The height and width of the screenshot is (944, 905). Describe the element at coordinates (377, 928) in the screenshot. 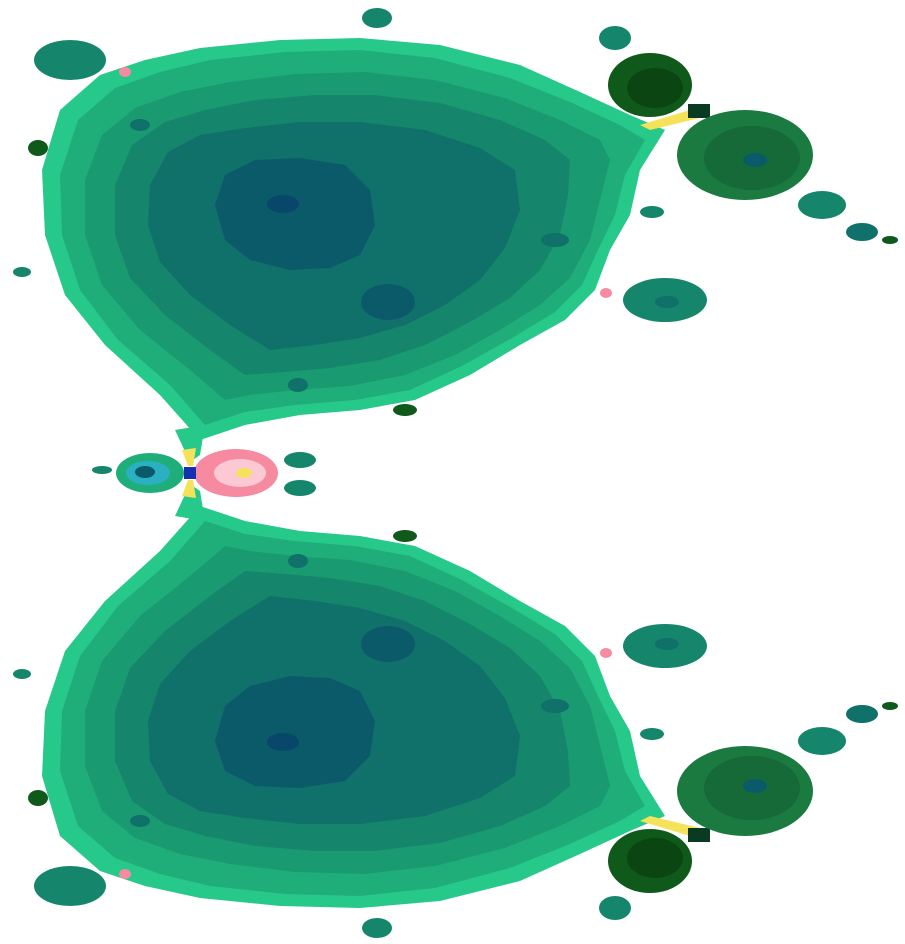

I see `bottom-small-bulb` at that location.